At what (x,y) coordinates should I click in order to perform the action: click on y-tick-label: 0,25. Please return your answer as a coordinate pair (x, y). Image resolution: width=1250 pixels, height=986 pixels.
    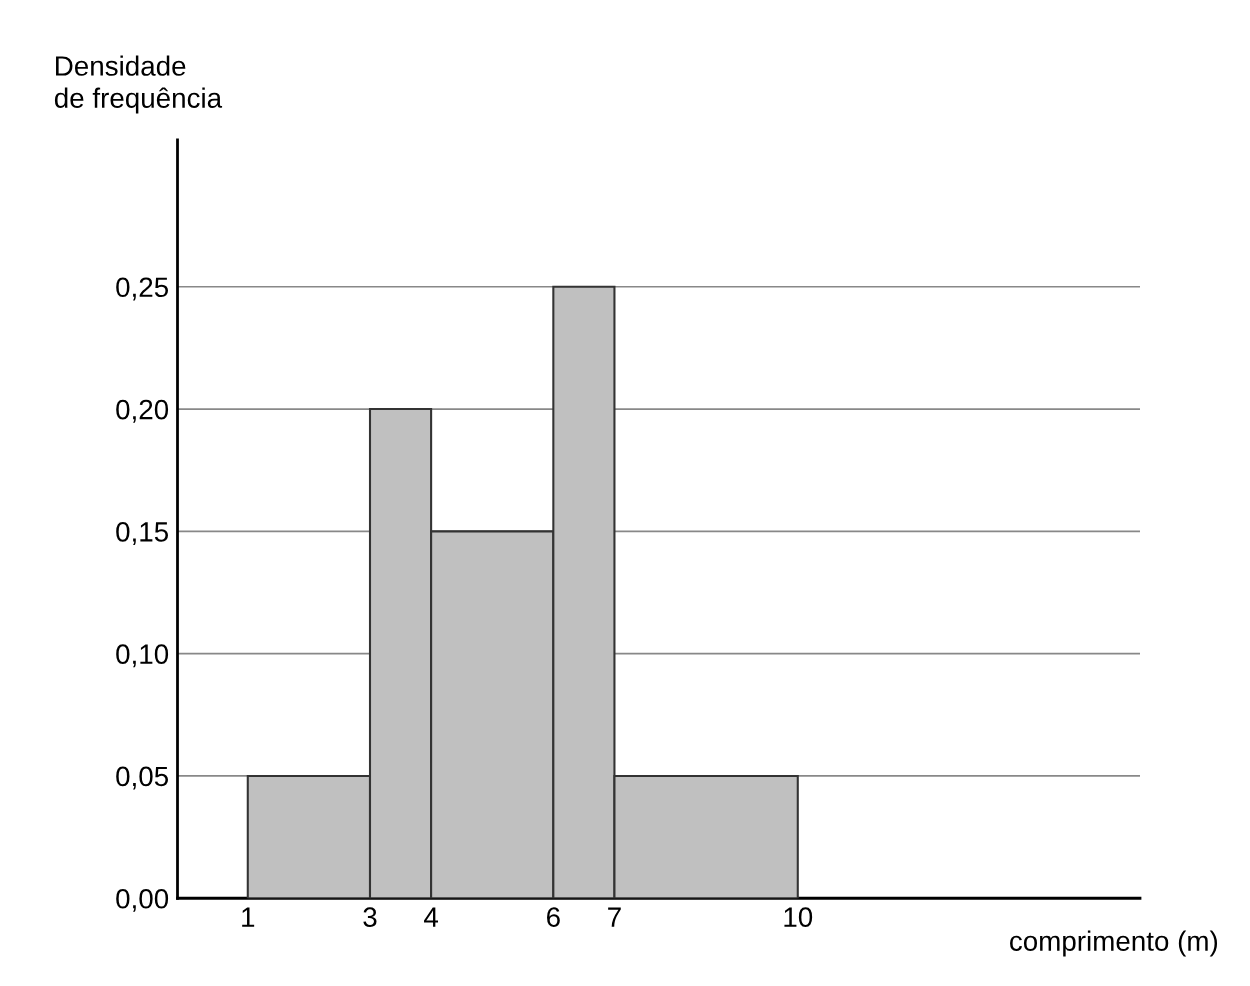
    Looking at the image, I should click on (142, 289).